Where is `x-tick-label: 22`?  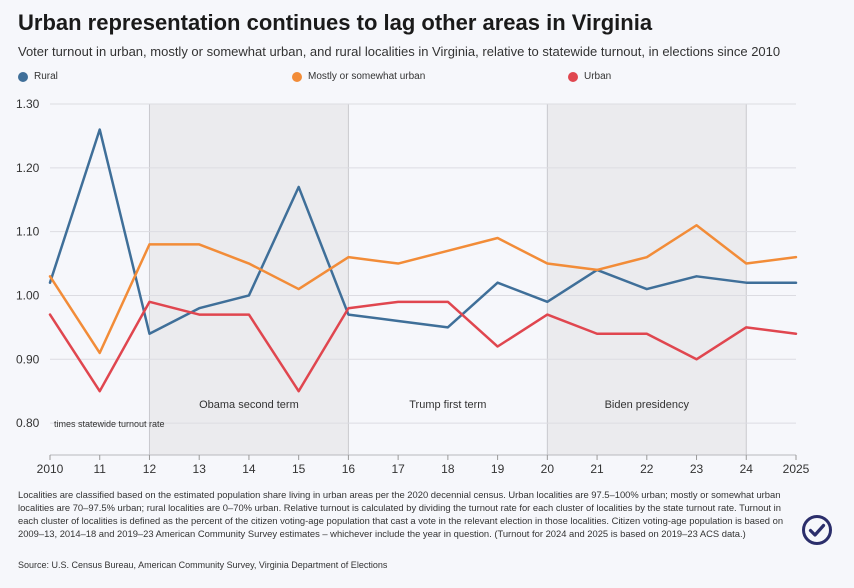
x-tick-label: 22 is located at coordinates (647, 469).